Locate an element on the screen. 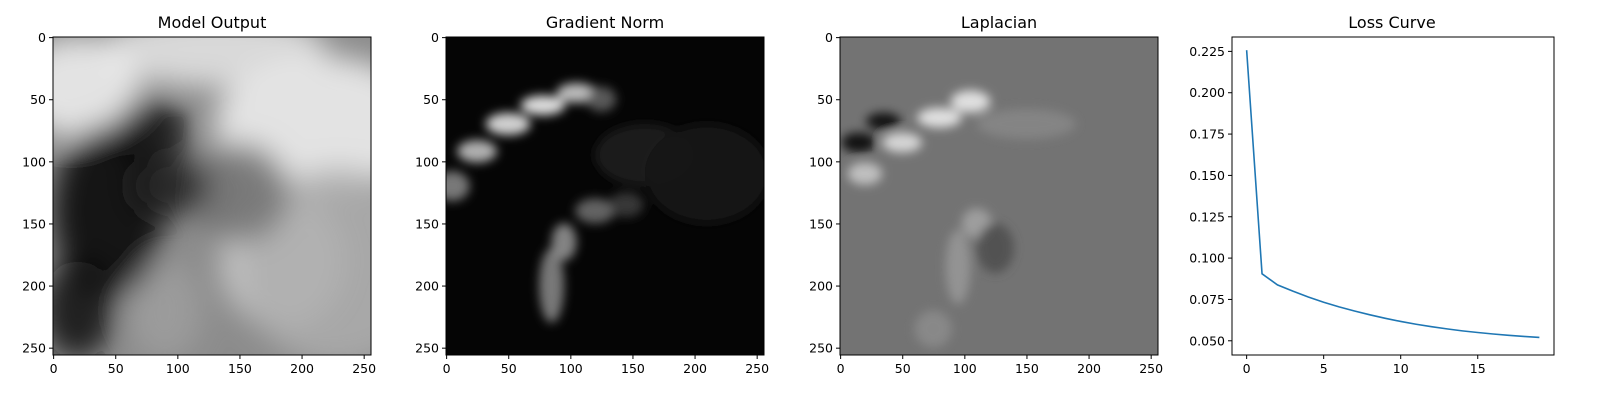  x-axis: 0 5 10 15 is located at coordinates (1364, 365).